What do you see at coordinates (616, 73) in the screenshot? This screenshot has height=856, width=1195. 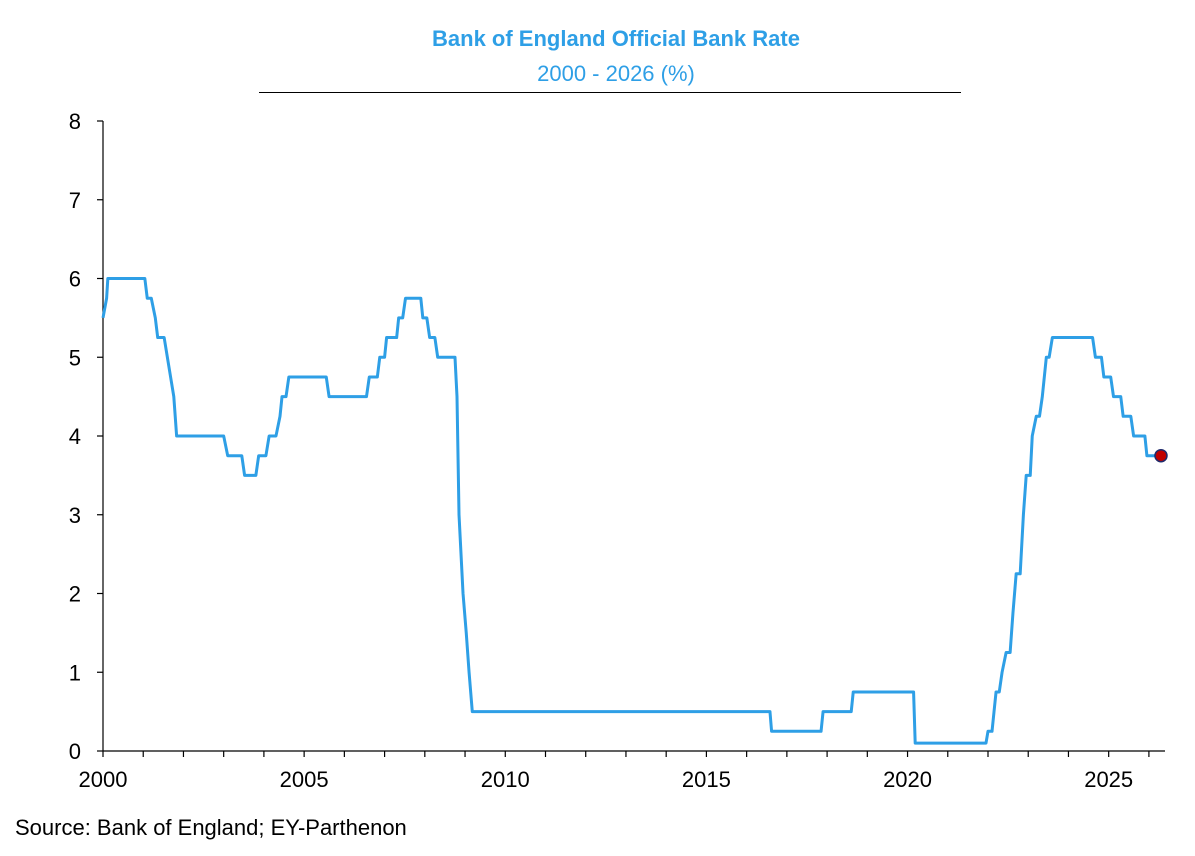 I see `chart-subtitle: 2000 - 2026 (%)` at bounding box center [616, 73].